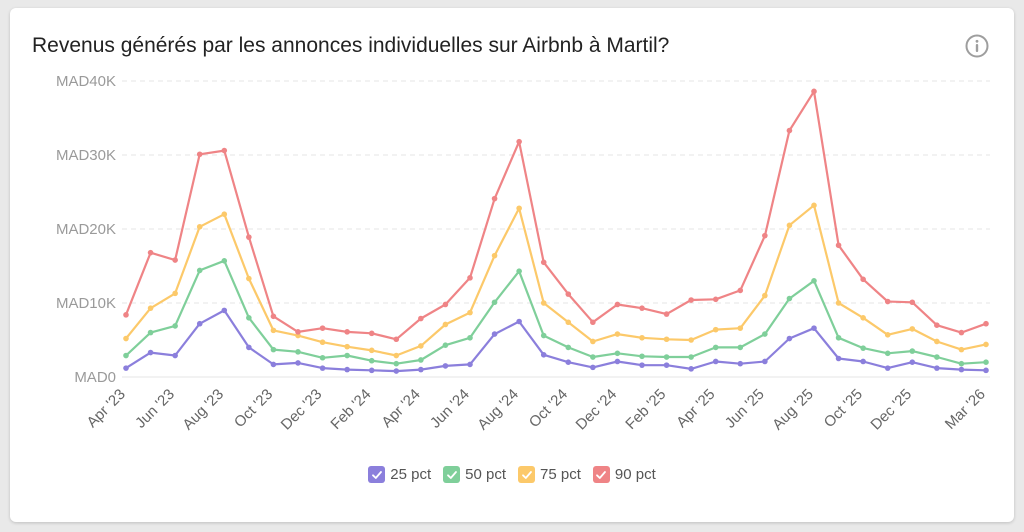 The height and width of the screenshot is (532, 1024). I want to click on y-tick-label: MAD20K, so click(86, 229).